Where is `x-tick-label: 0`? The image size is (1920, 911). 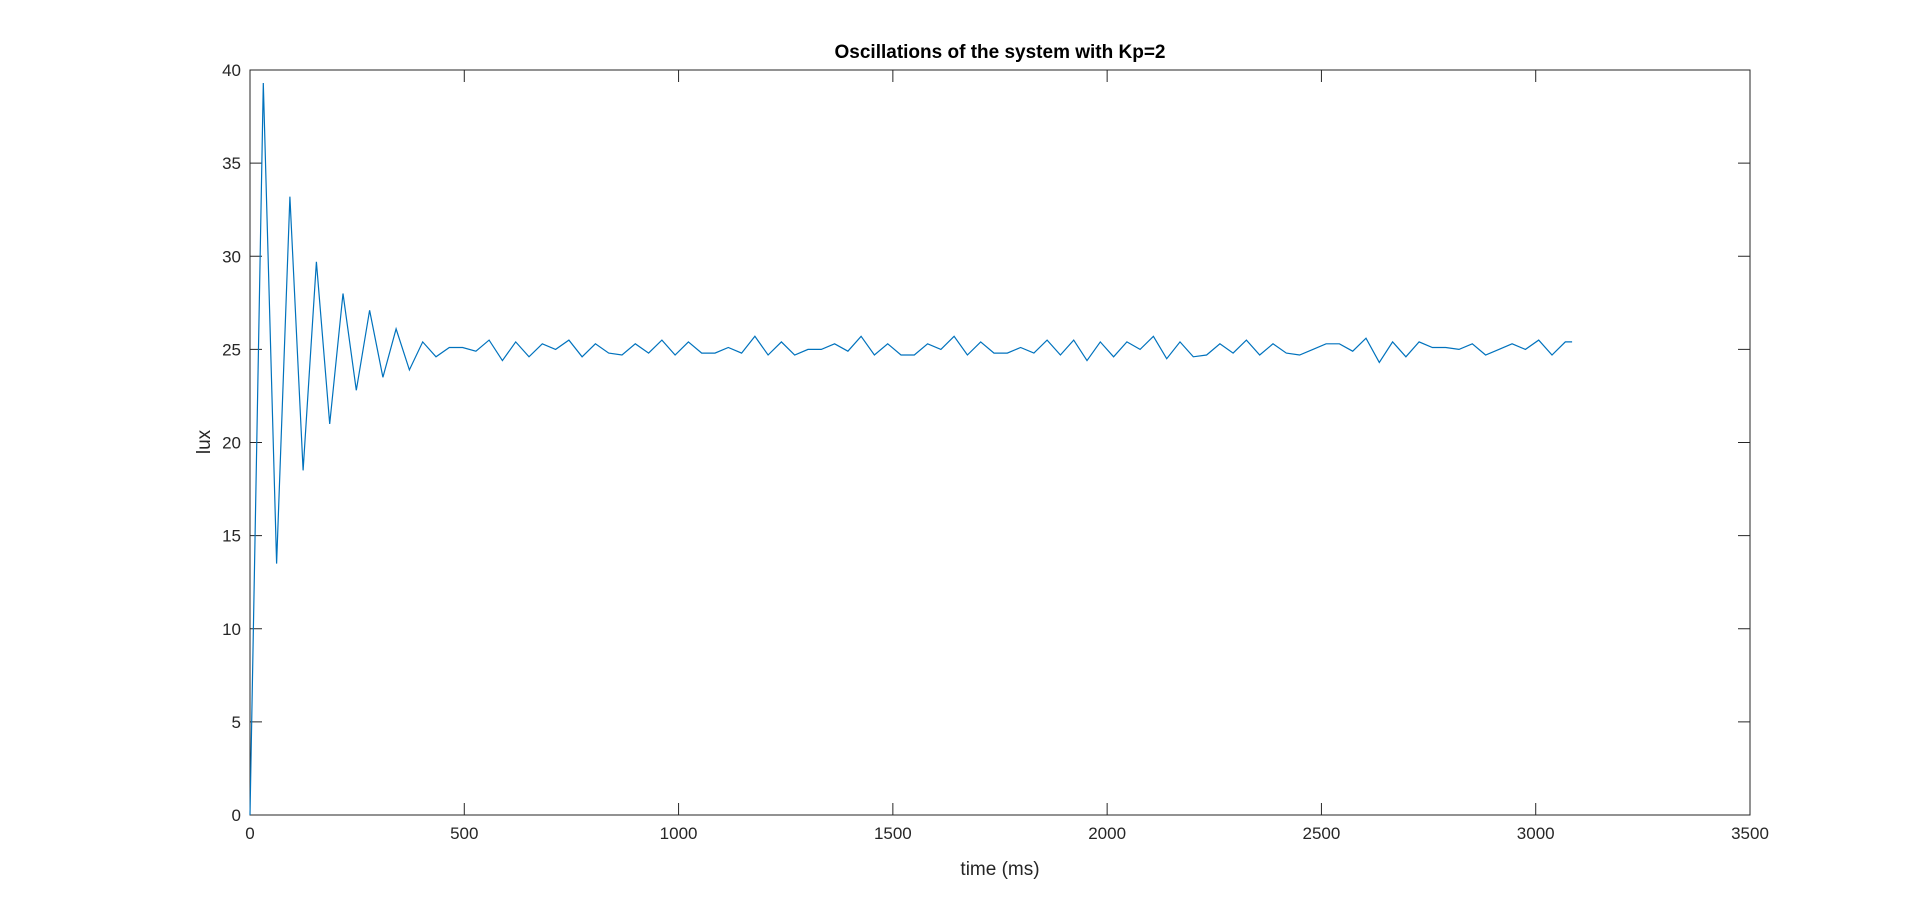
x-tick-label: 0 is located at coordinates (249, 833).